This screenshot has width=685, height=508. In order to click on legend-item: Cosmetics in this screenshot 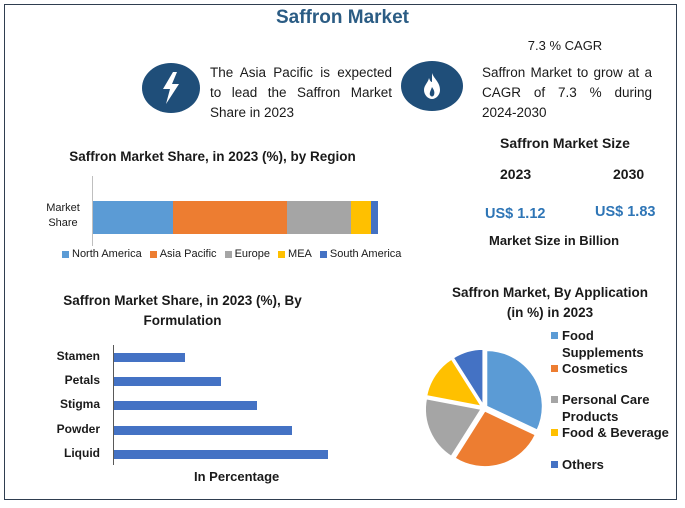, I will do `click(614, 368)`.